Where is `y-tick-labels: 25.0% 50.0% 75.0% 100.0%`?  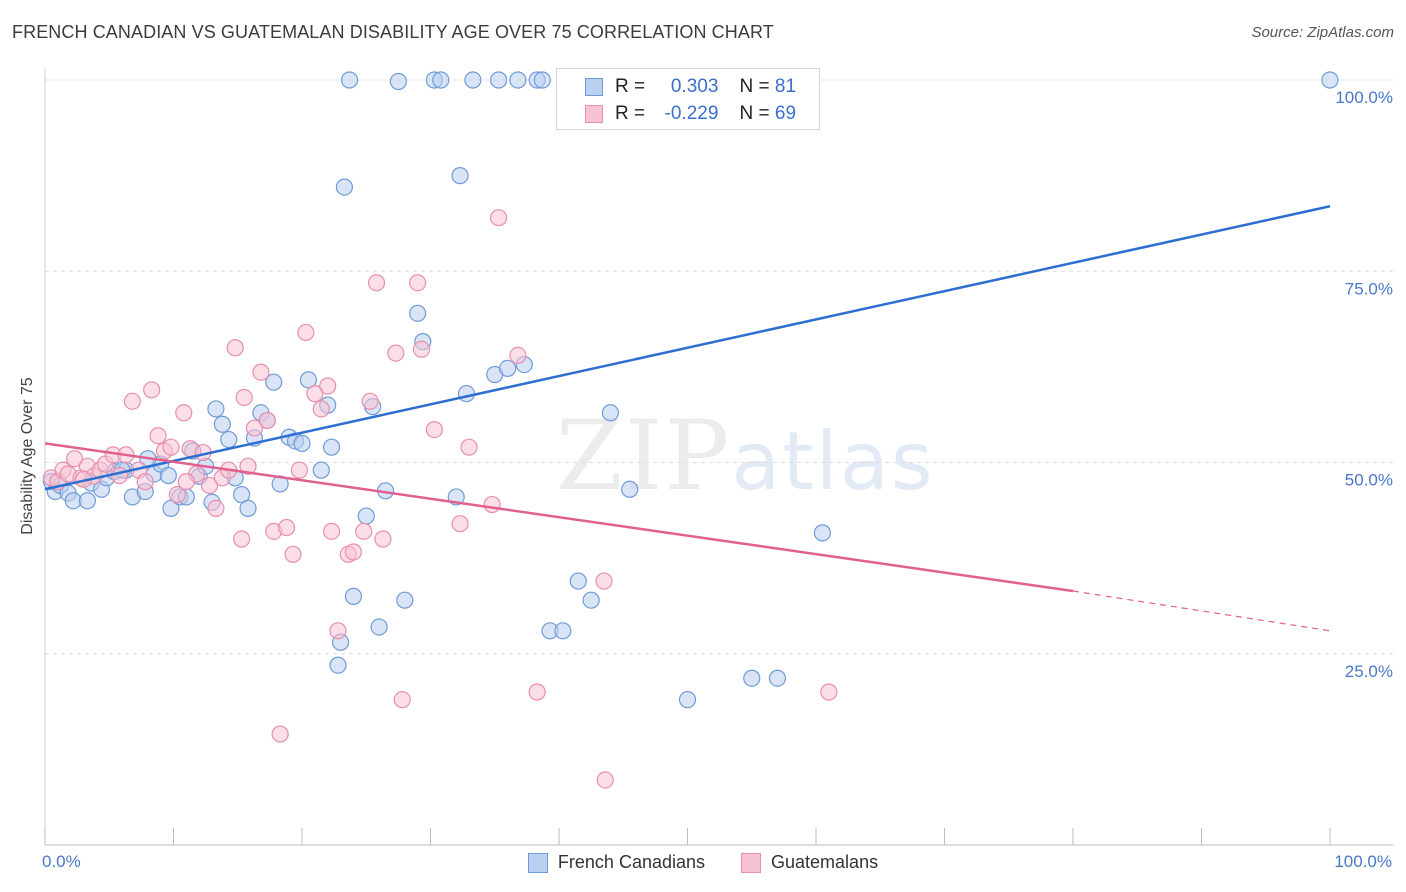
y-tick-labels: 25.0% 50.0% 75.0% 100.0% is located at coordinates (1364, 384).